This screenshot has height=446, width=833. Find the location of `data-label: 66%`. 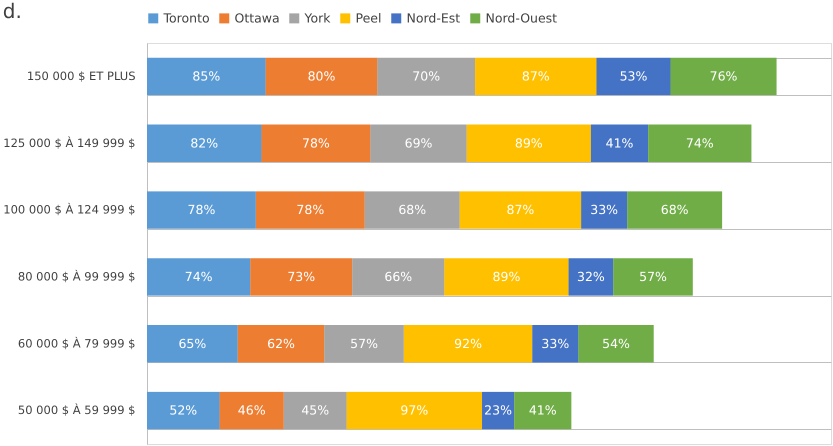

data-label: 66% is located at coordinates (398, 276).